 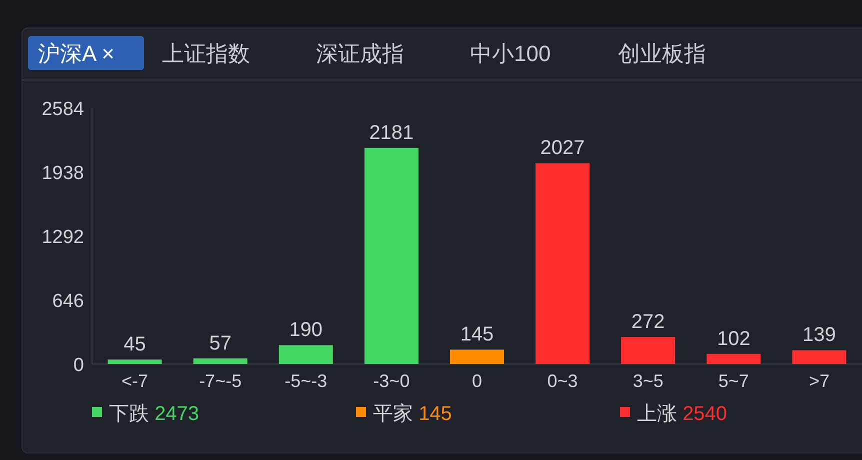 What do you see at coordinates (154, 414) in the screenshot?
I see `text: 下跌 2473` at bounding box center [154, 414].